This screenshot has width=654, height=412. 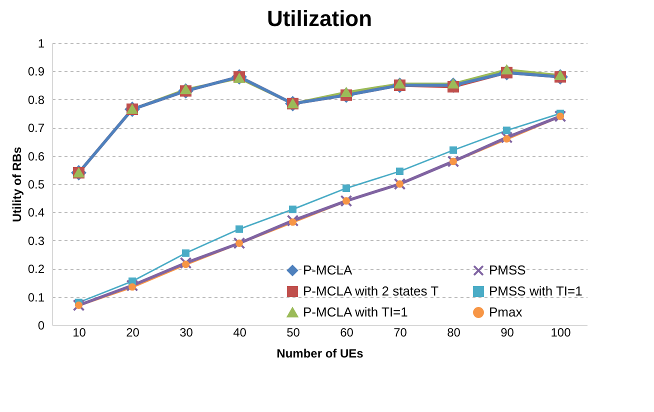 I want to click on y-tick-label: 0, so click(x=41, y=325).